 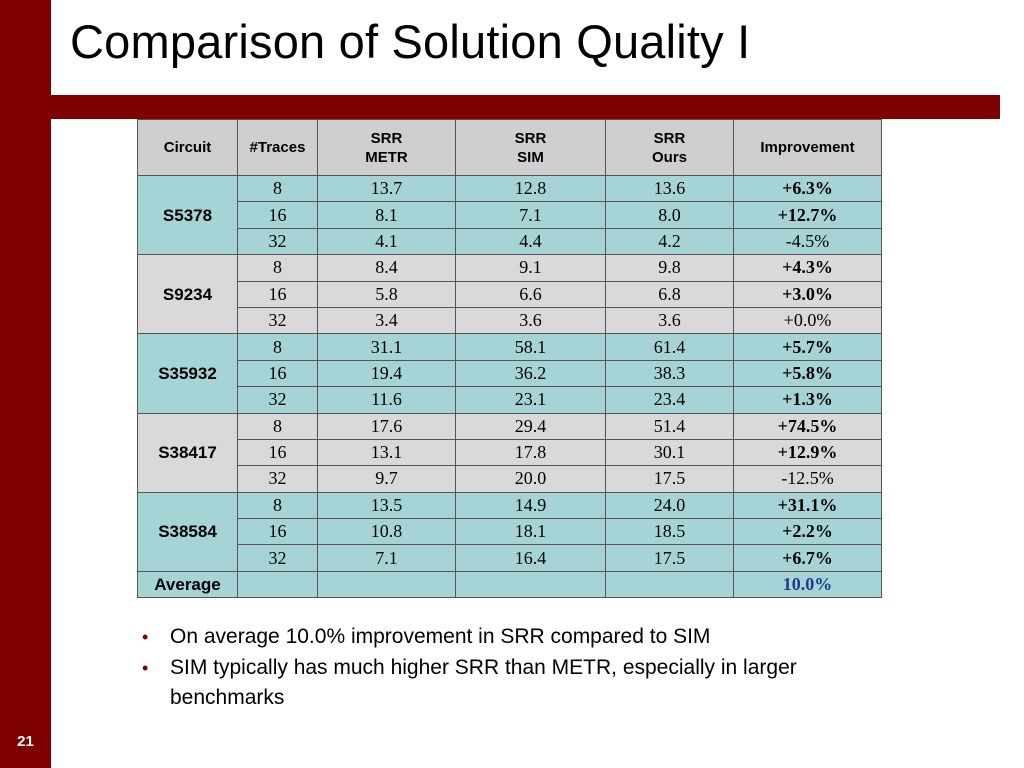 What do you see at coordinates (386, 452) in the screenshot?
I see `srr-metr-cell: 13.1` at bounding box center [386, 452].